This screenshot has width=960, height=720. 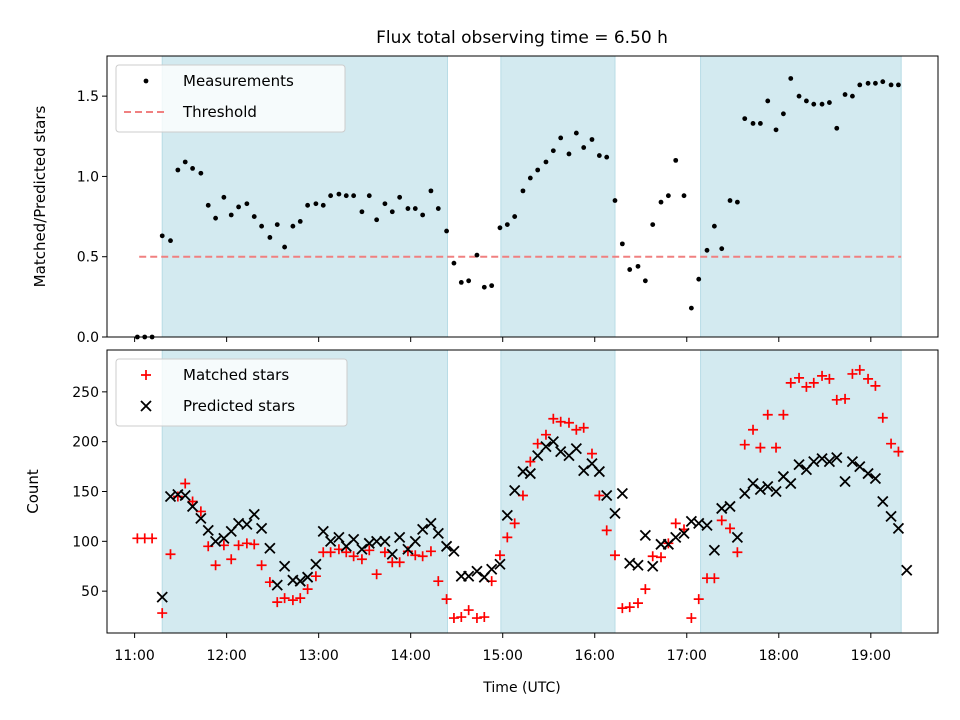 I want to click on y-tick-label: 1.5, so click(x=88, y=97).